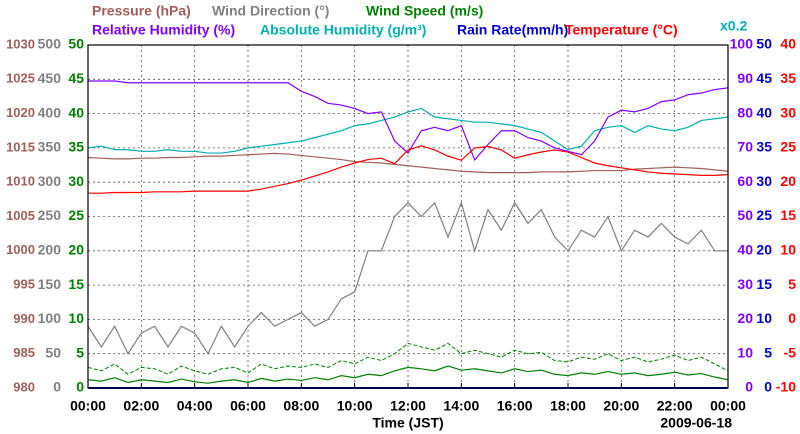 This screenshot has width=800, height=434. Describe the element at coordinates (20, 215) in the screenshot. I see `y-tick-label: 1005` at that location.